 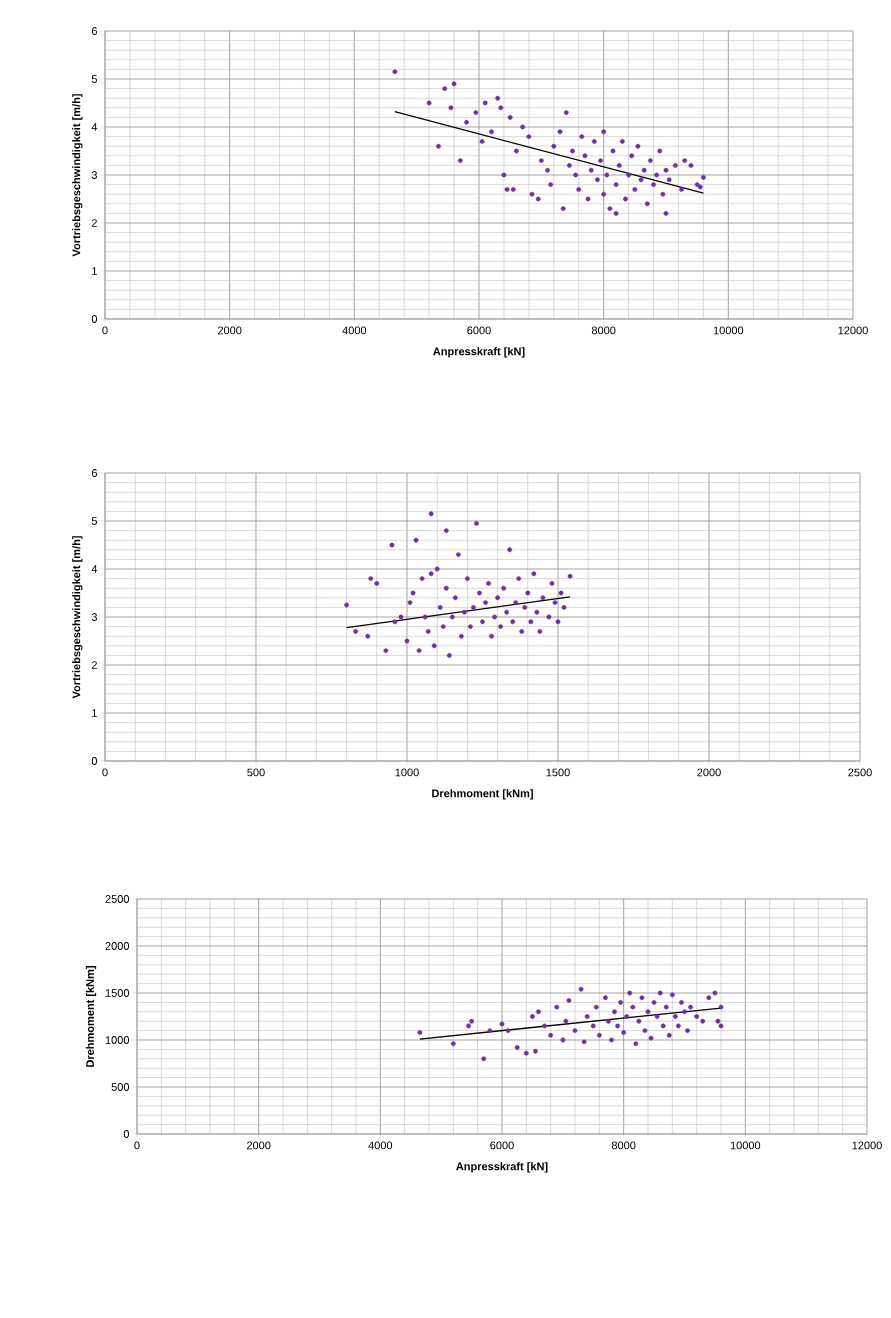 I want to click on x-tick-label: 1000, so click(x=407, y=772).